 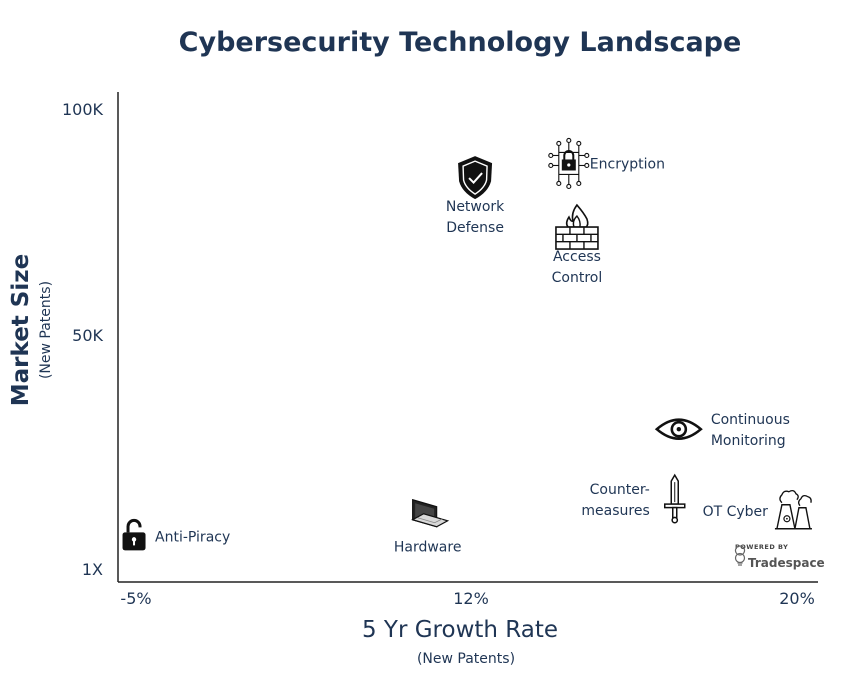 What do you see at coordinates (569, 163) in the screenshot?
I see `circuit-lock-icon` at bounding box center [569, 163].